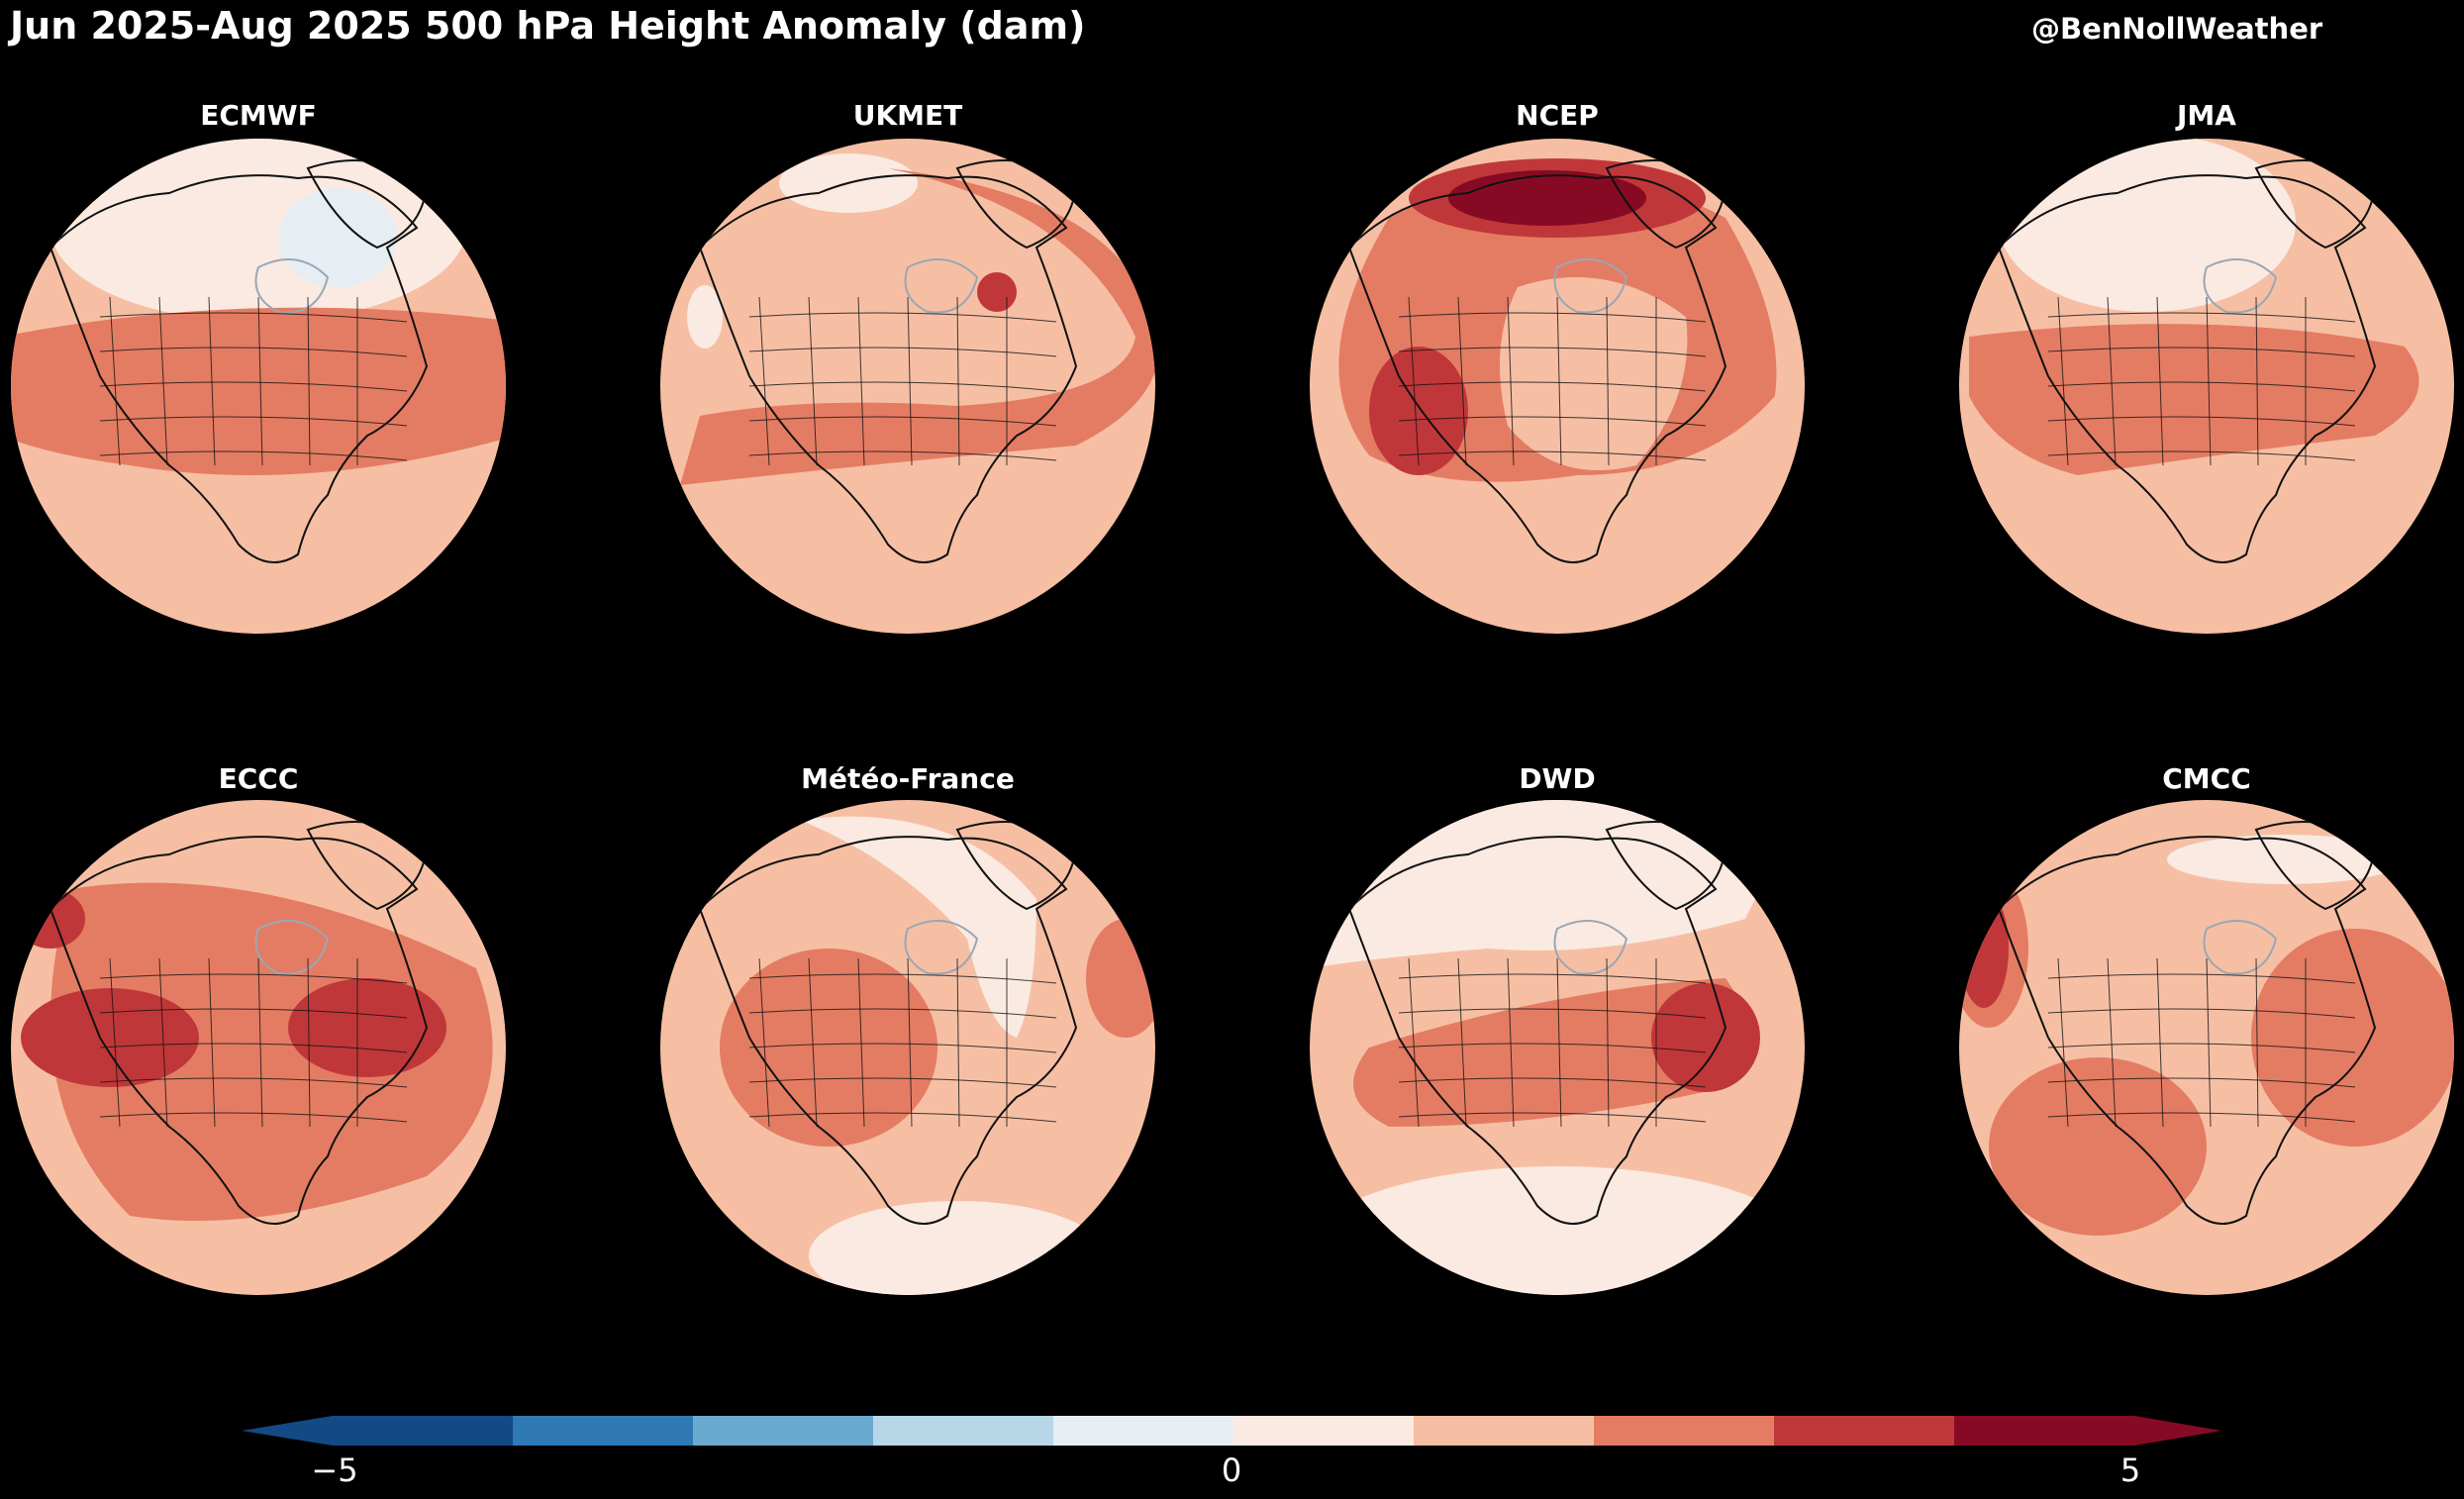  I want to click on panel-label-dwd: DWD, so click(1558, 779).